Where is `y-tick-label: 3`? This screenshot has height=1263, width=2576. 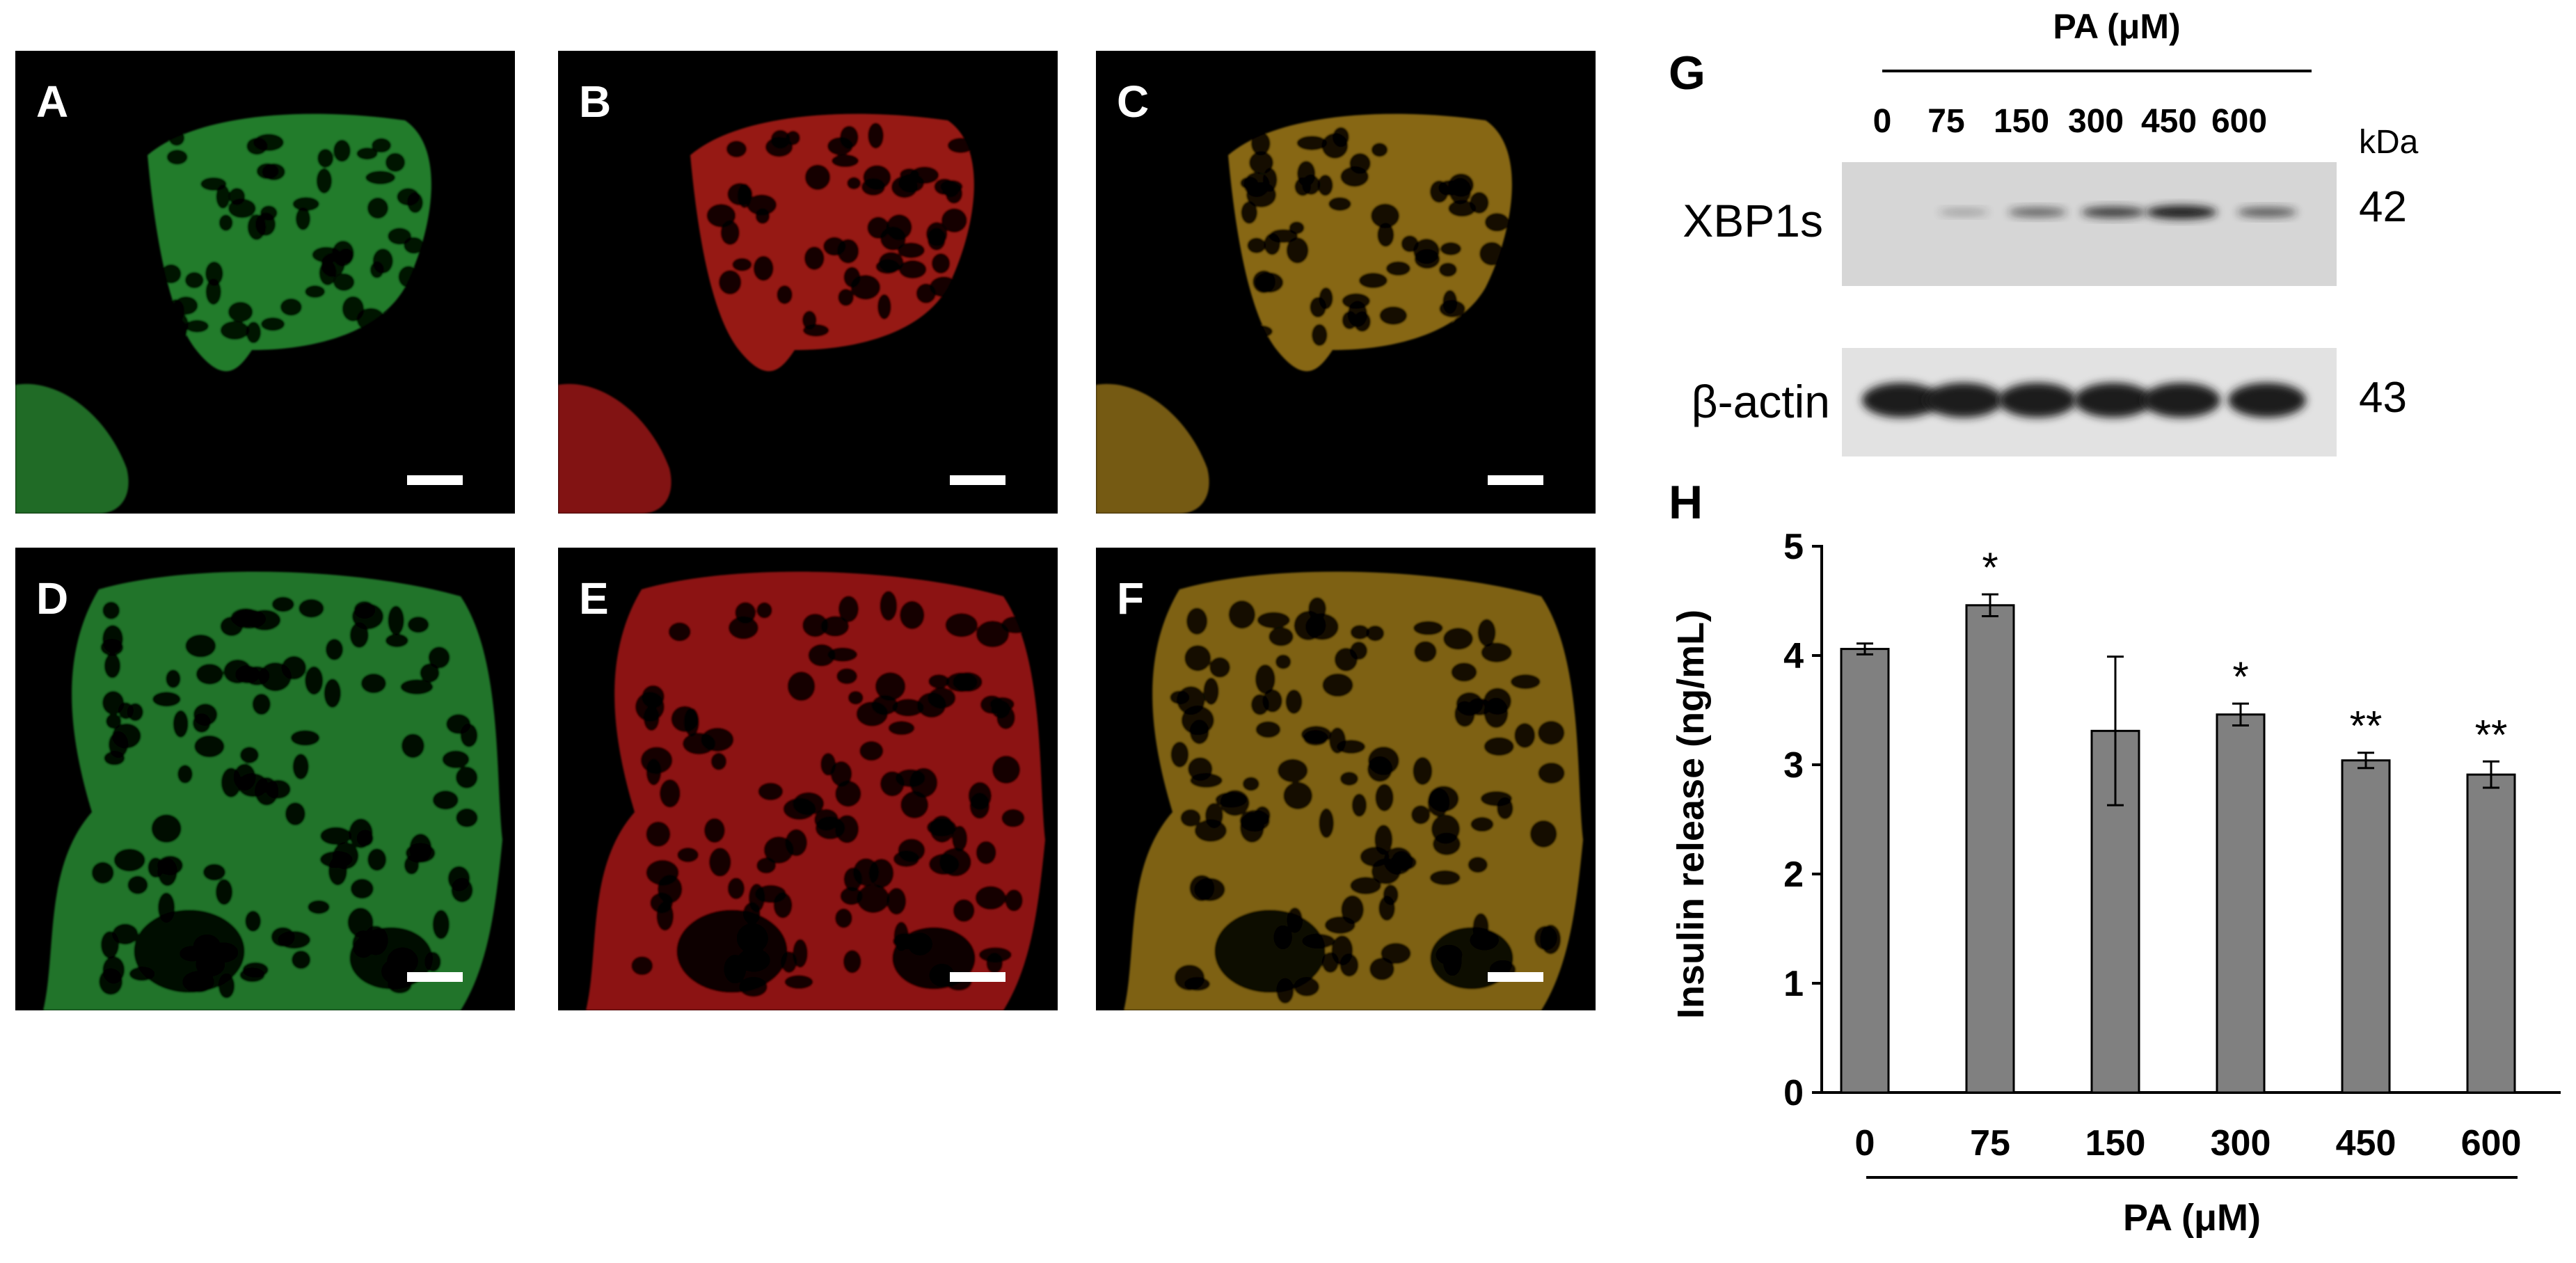 y-tick-label: 3 is located at coordinates (1793, 765).